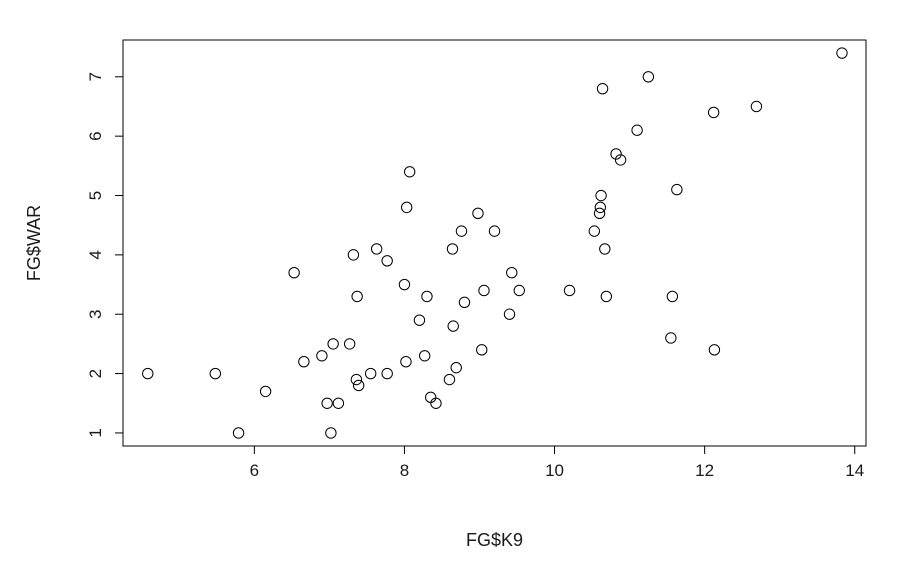  Describe the element at coordinates (494, 540) in the screenshot. I see `x-axis-label: FG$K9` at that location.